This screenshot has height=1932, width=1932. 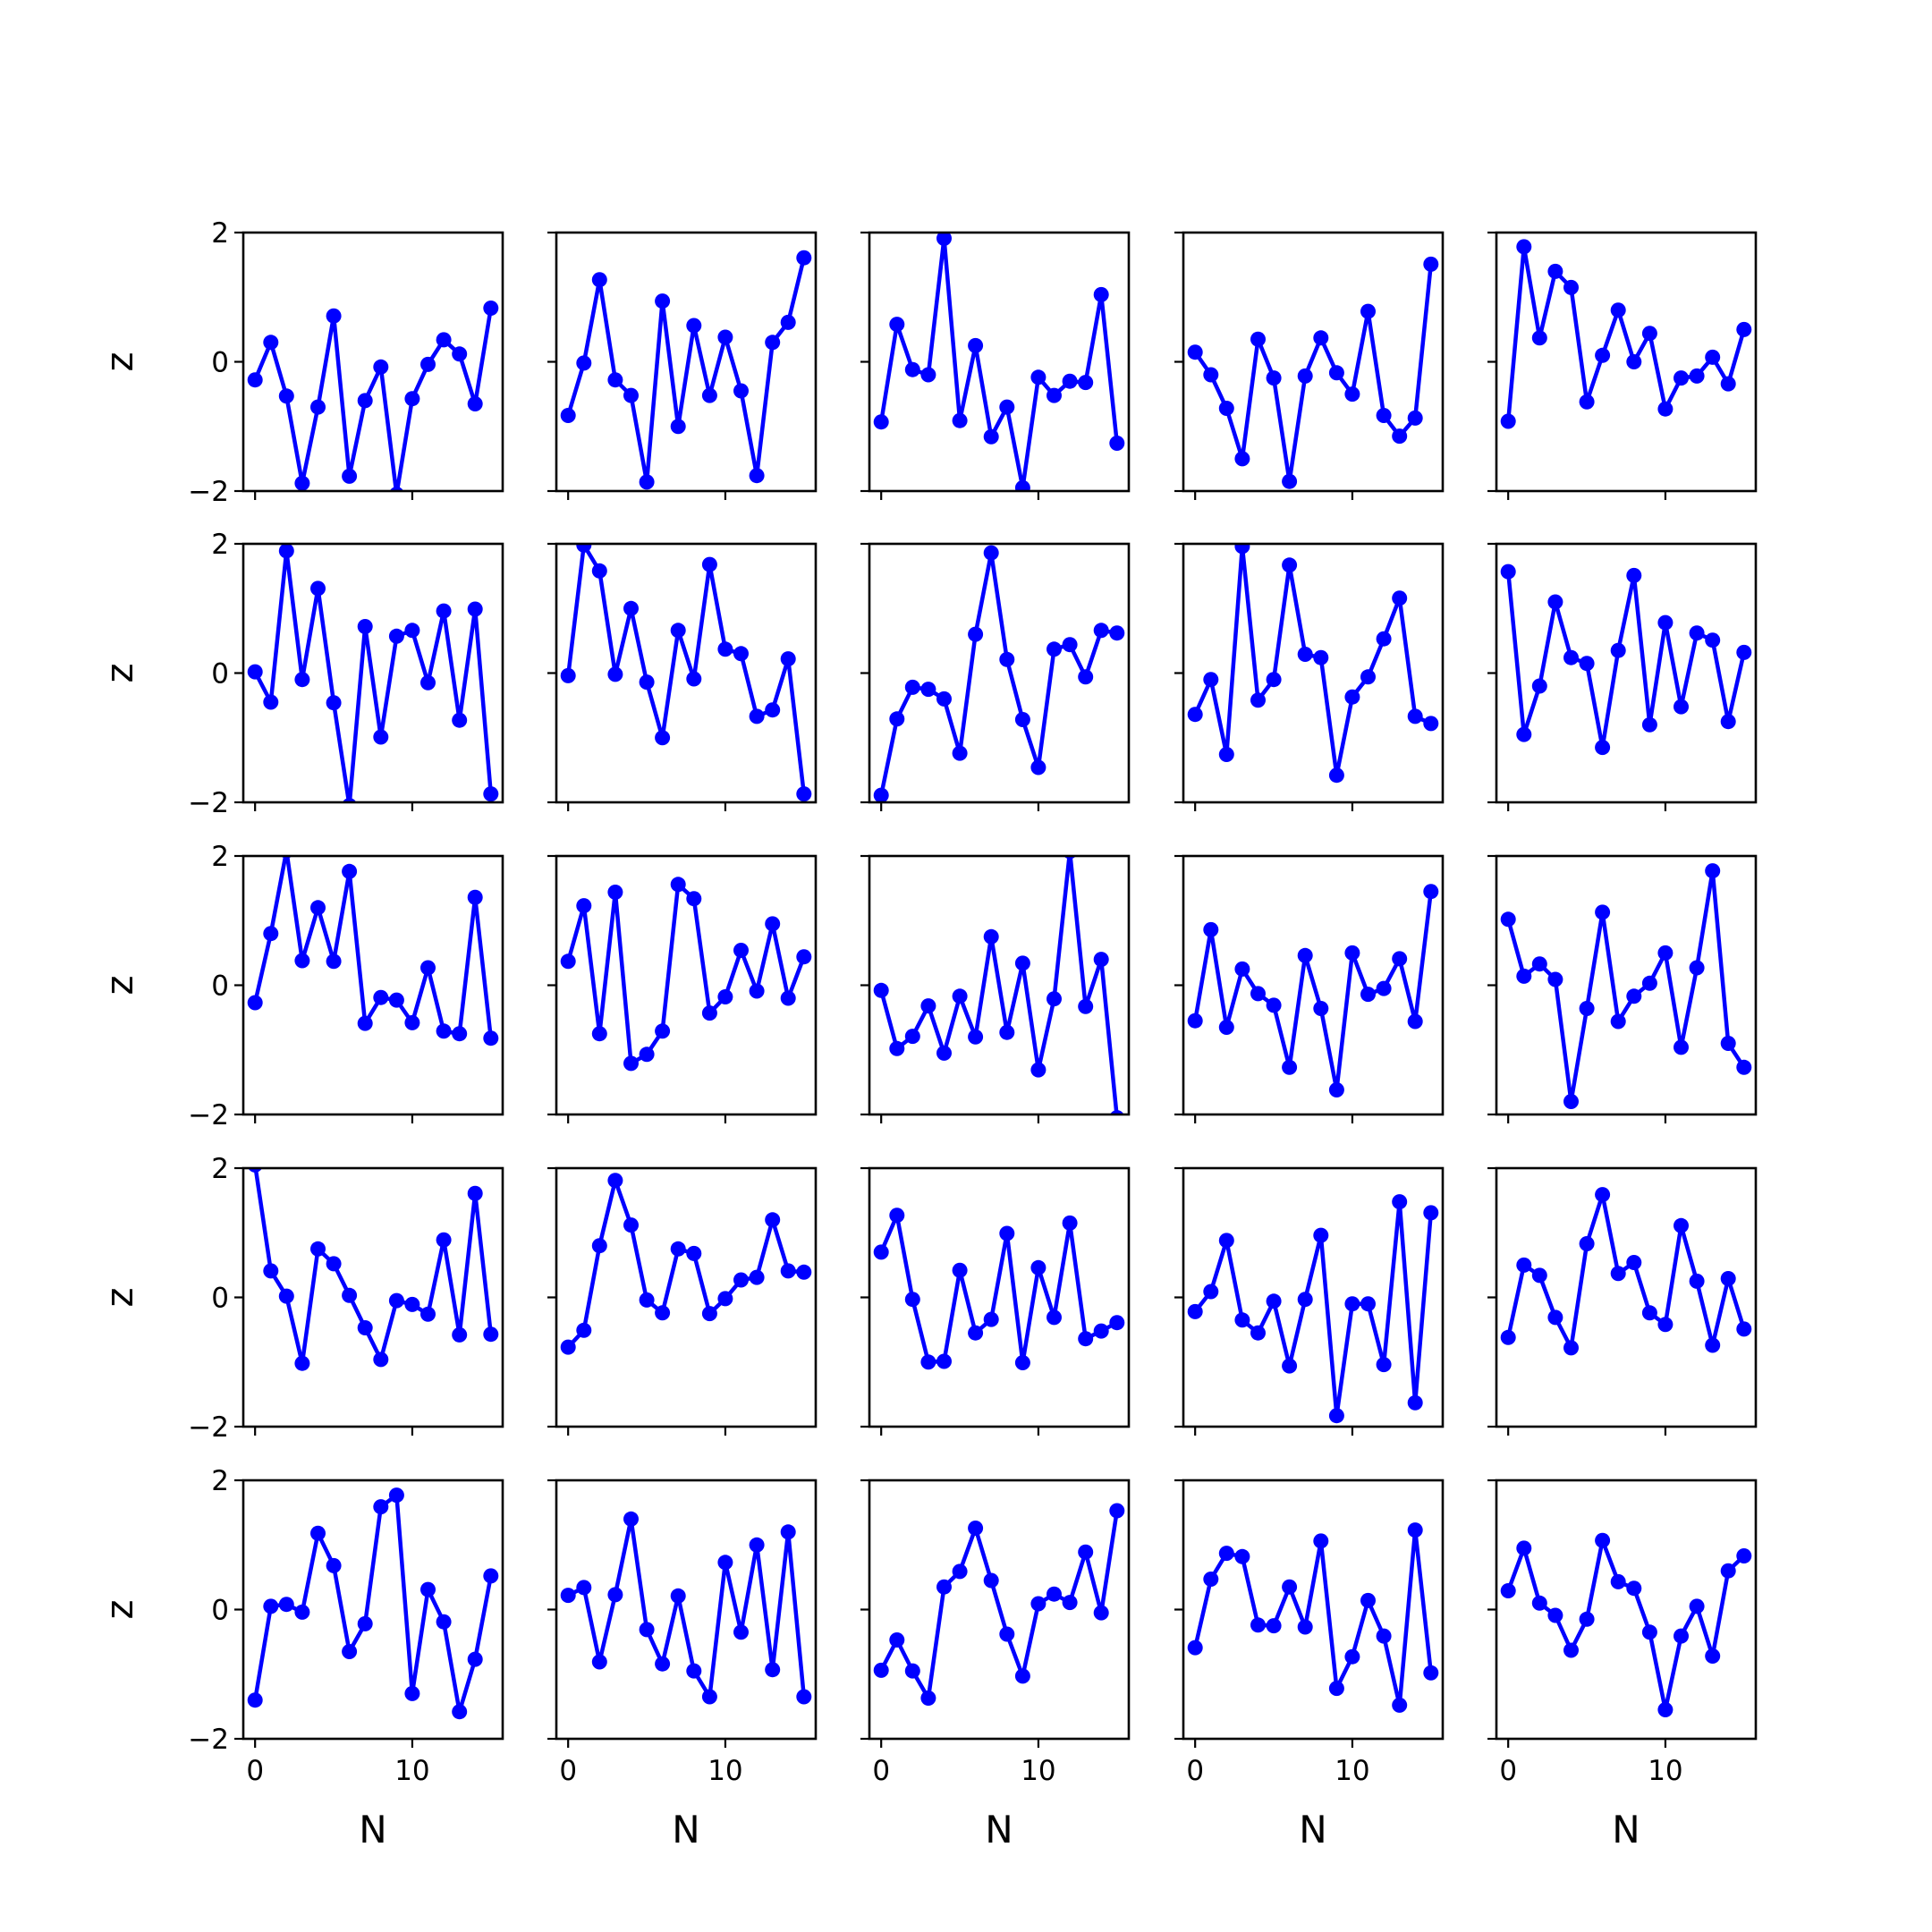 I want to click on subplot-r1-c2, so click(x=995, y=676).